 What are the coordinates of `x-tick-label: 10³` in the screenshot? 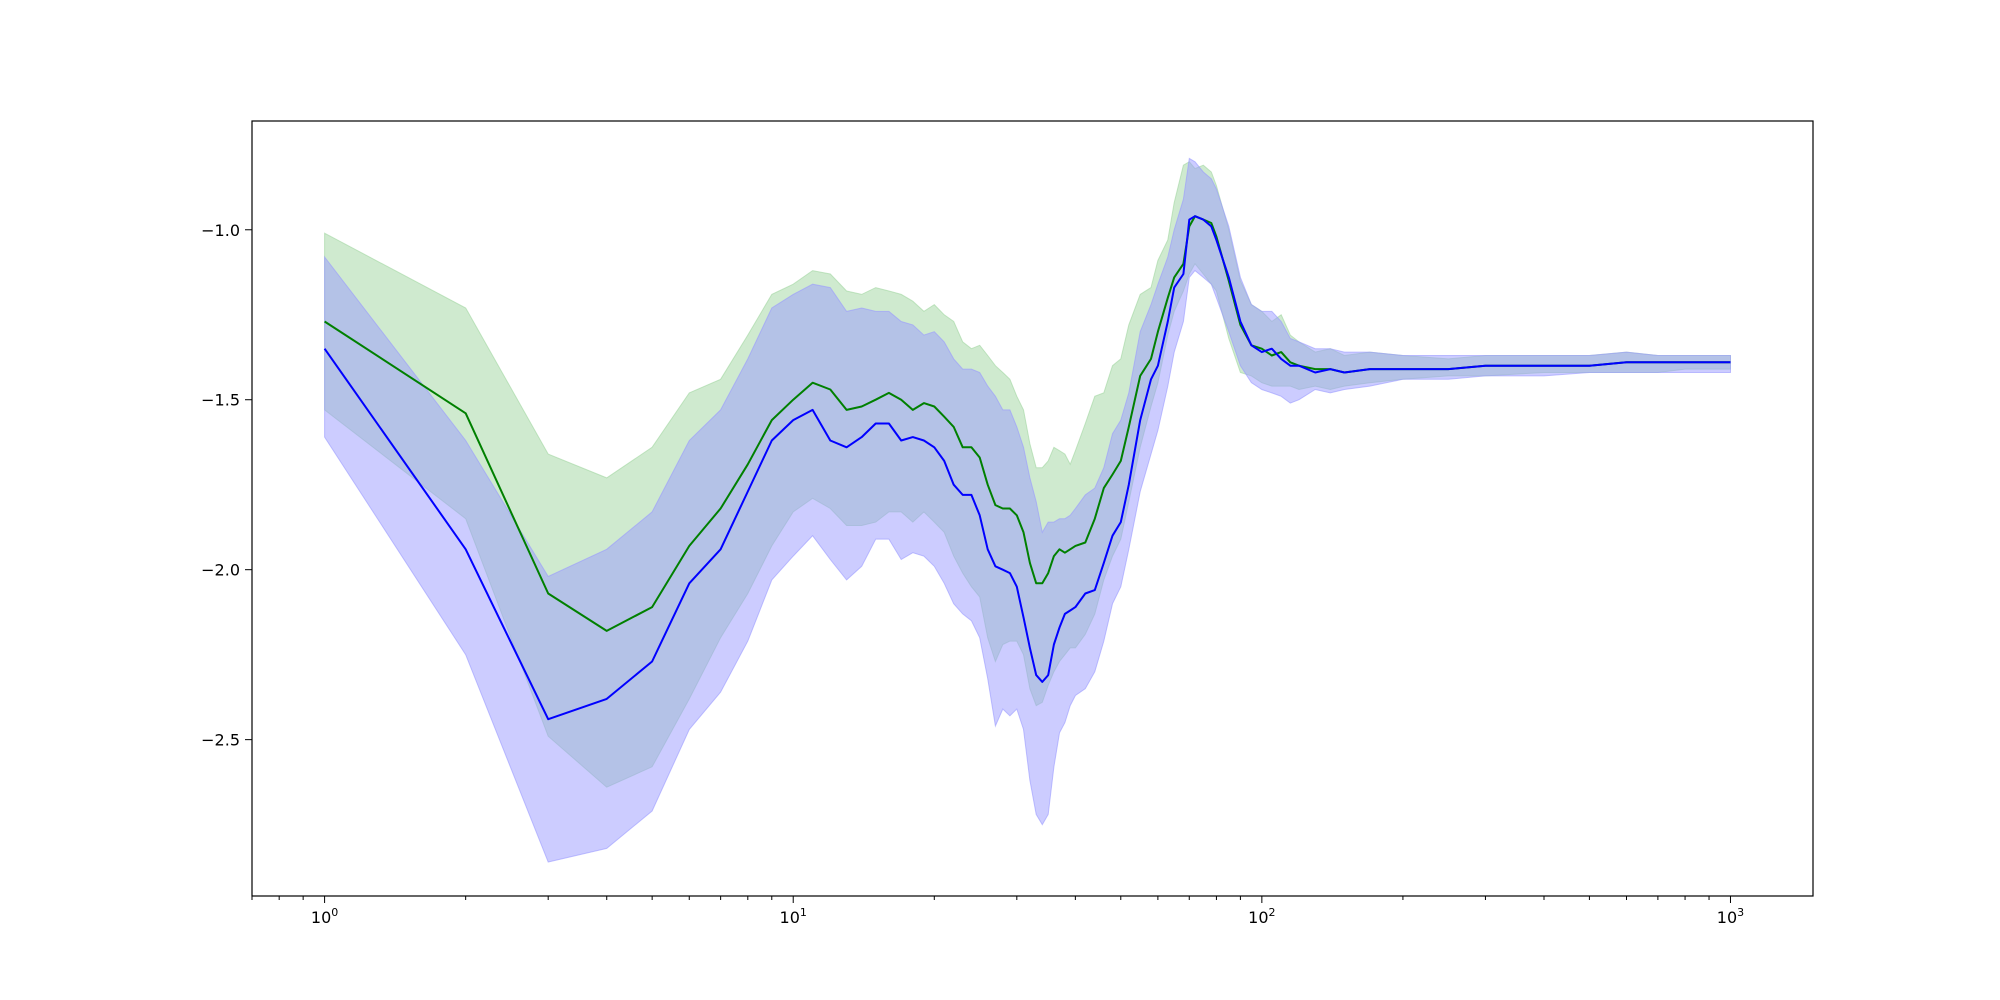 It's located at (1730, 916).